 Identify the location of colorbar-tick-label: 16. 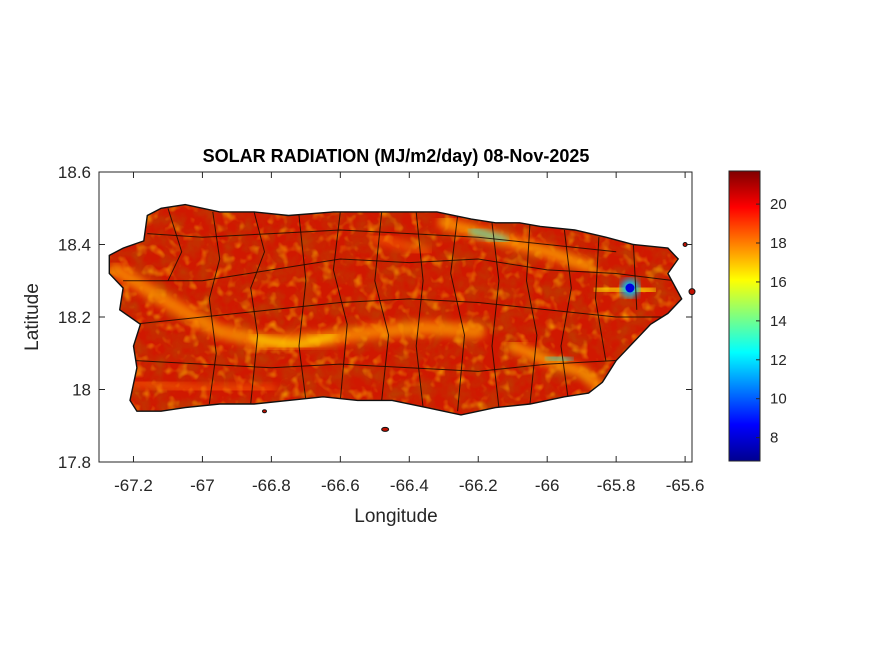
(778, 282).